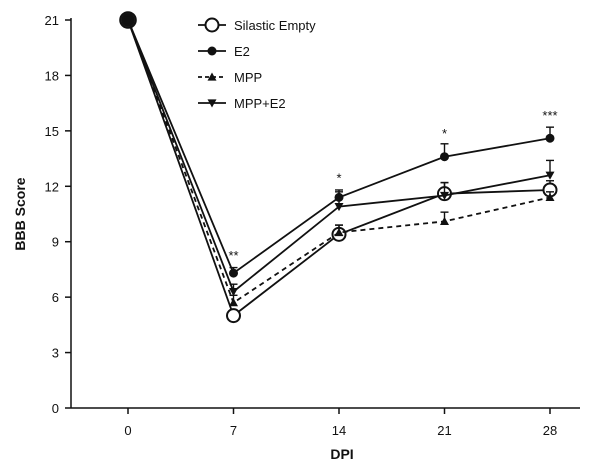 The height and width of the screenshot is (463, 592). What do you see at coordinates (550, 430) in the screenshot?
I see `x-tick-label: 28` at bounding box center [550, 430].